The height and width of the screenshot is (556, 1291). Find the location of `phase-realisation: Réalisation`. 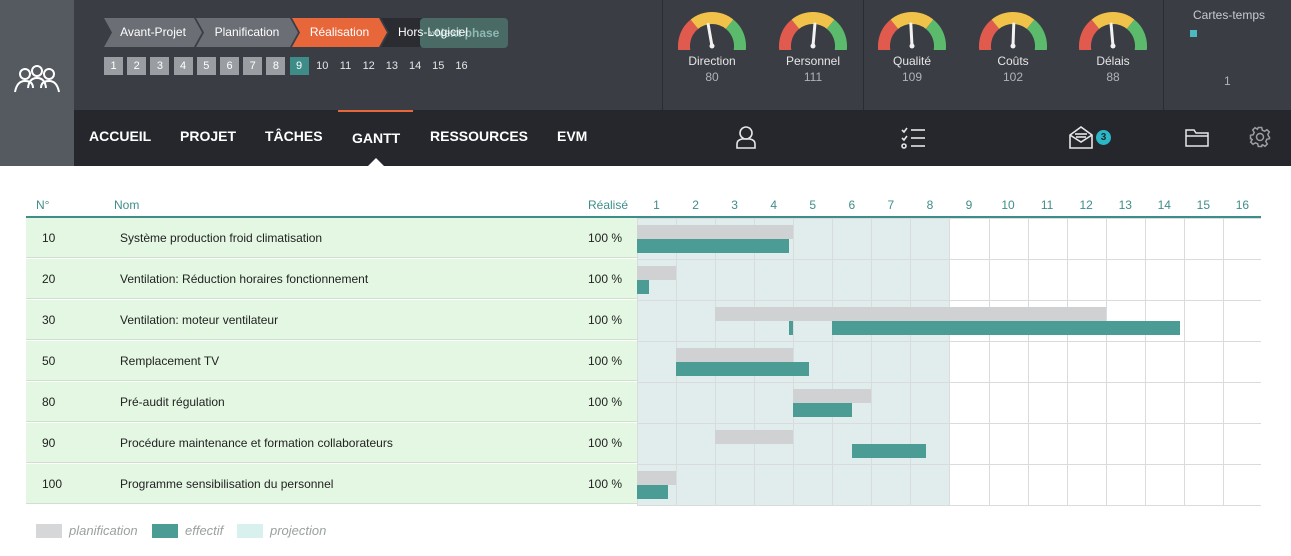

phase-realisation: Réalisation is located at coordinates (339, 32).